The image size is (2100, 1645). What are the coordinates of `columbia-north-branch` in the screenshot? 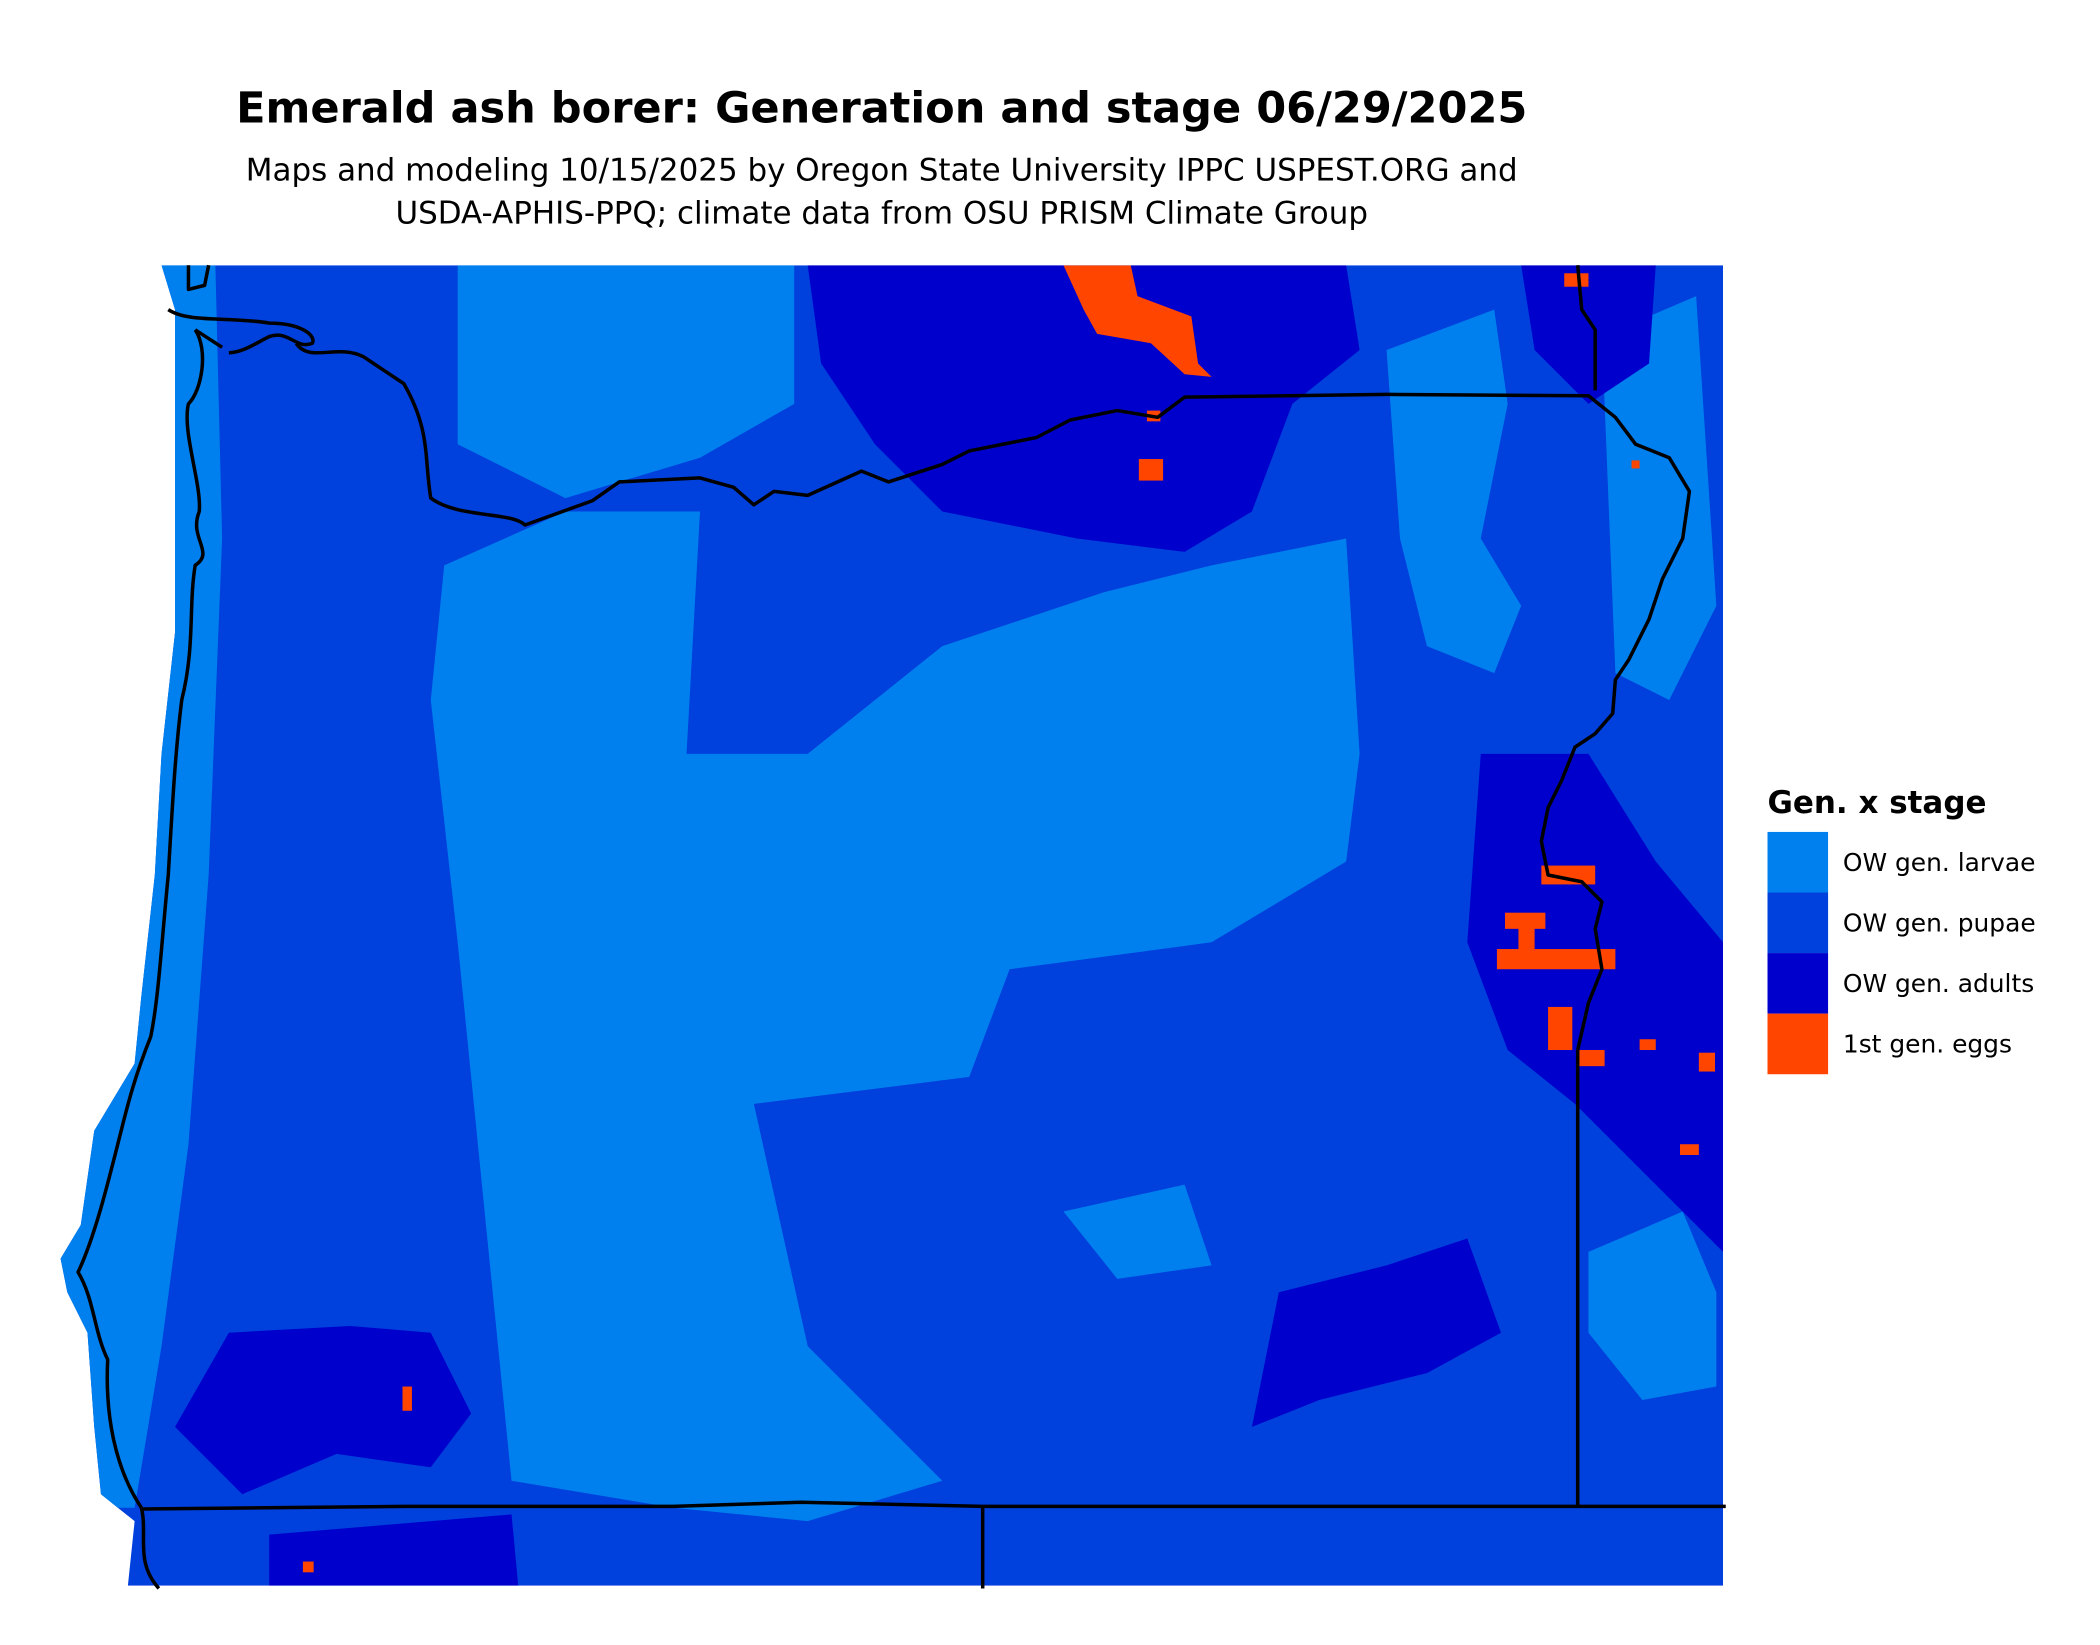 It's located at (1586, 328).